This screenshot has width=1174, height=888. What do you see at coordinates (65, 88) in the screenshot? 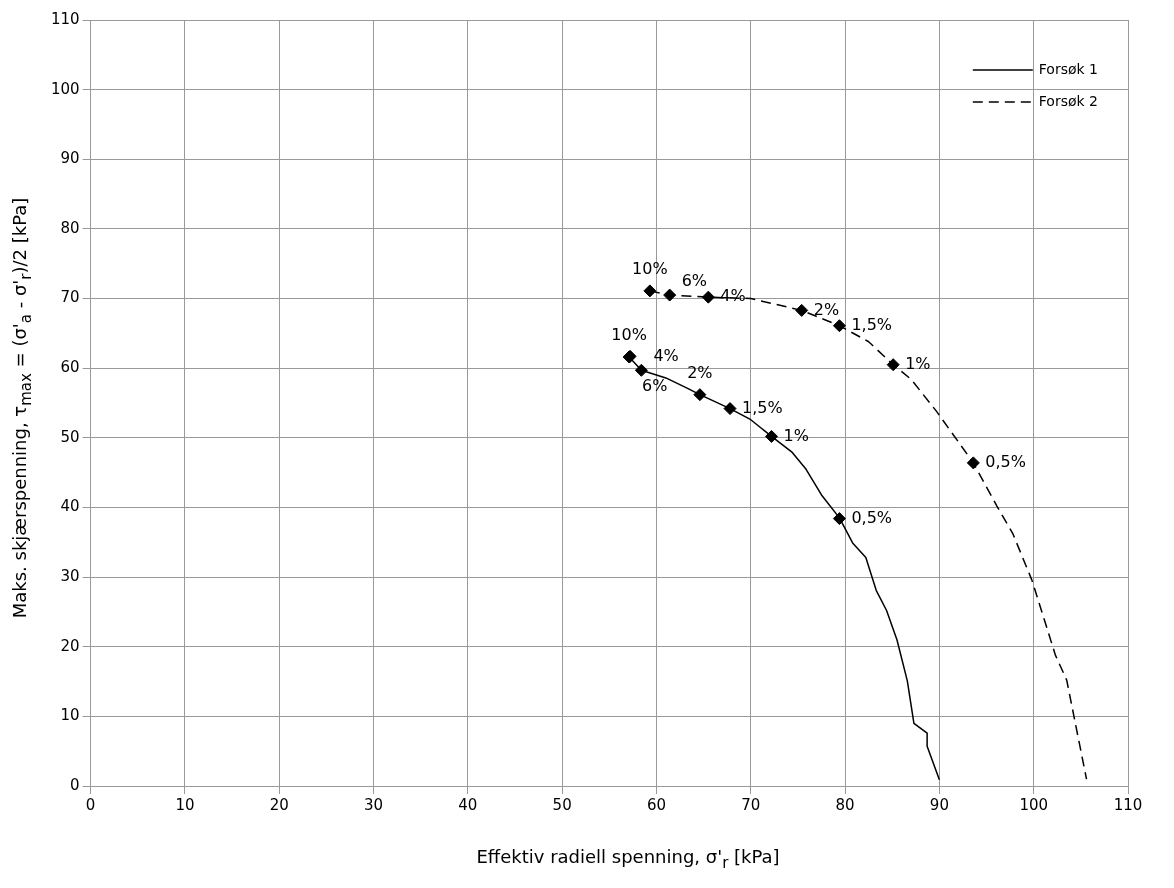
I see `y-tick-label: 100` at bounding box center [65, 88].